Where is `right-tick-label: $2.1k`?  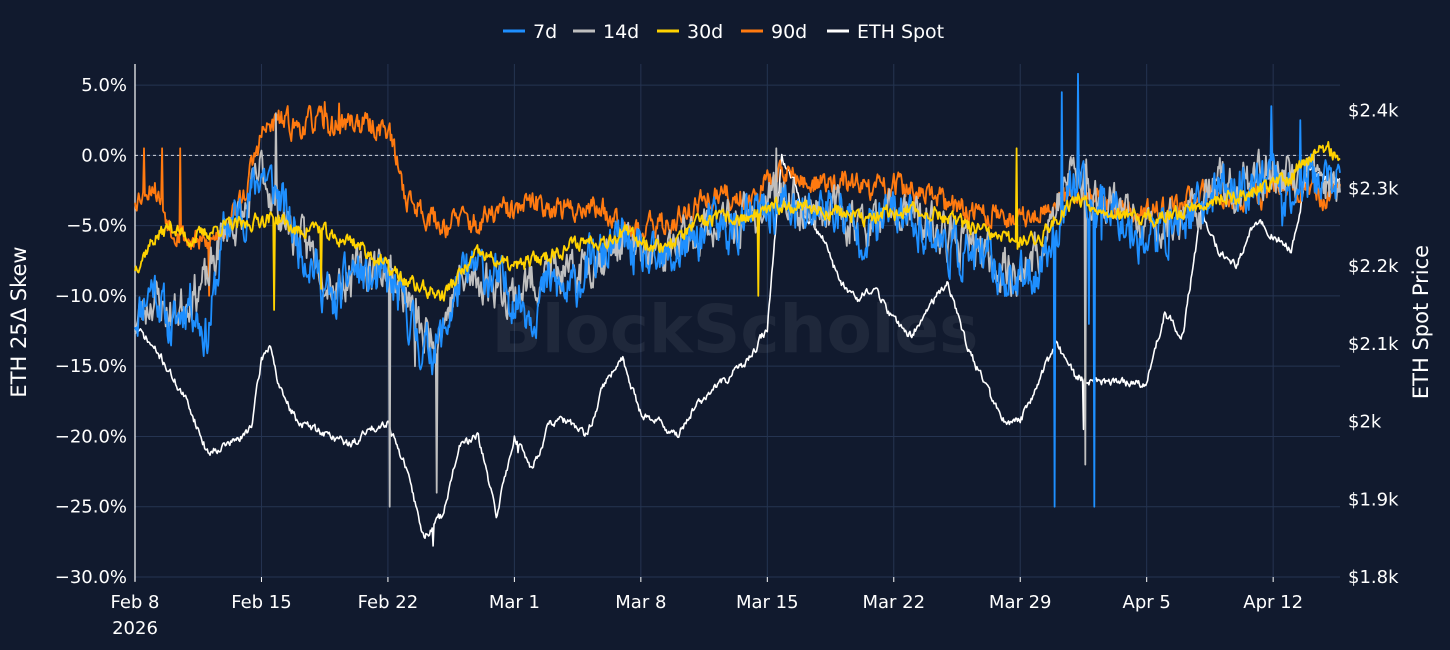
right-tick-label: $2.1k is located at coordinates (1373, 344).